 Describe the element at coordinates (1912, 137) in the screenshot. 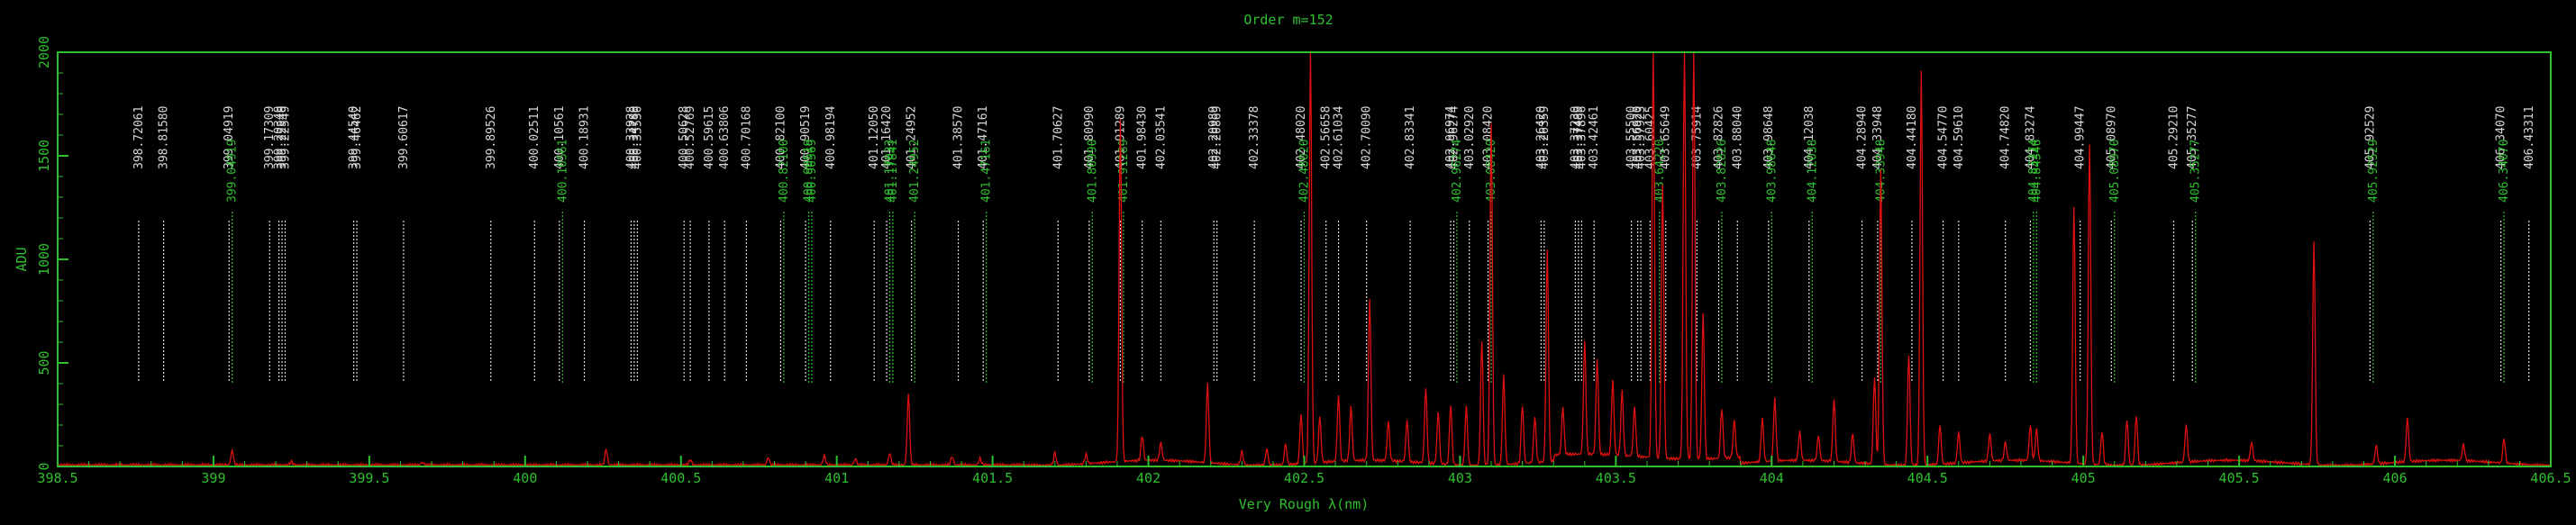

I see `reference-line-label: 404.44180` at that location.